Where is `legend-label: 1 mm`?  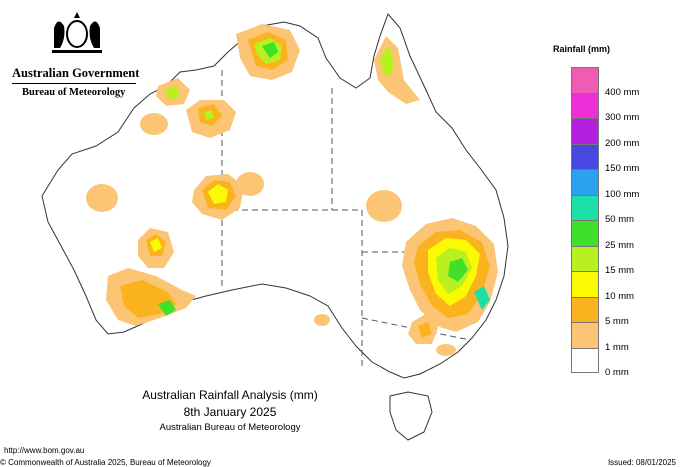
legend-label: 1 mm is located at coordinates (617, 347).